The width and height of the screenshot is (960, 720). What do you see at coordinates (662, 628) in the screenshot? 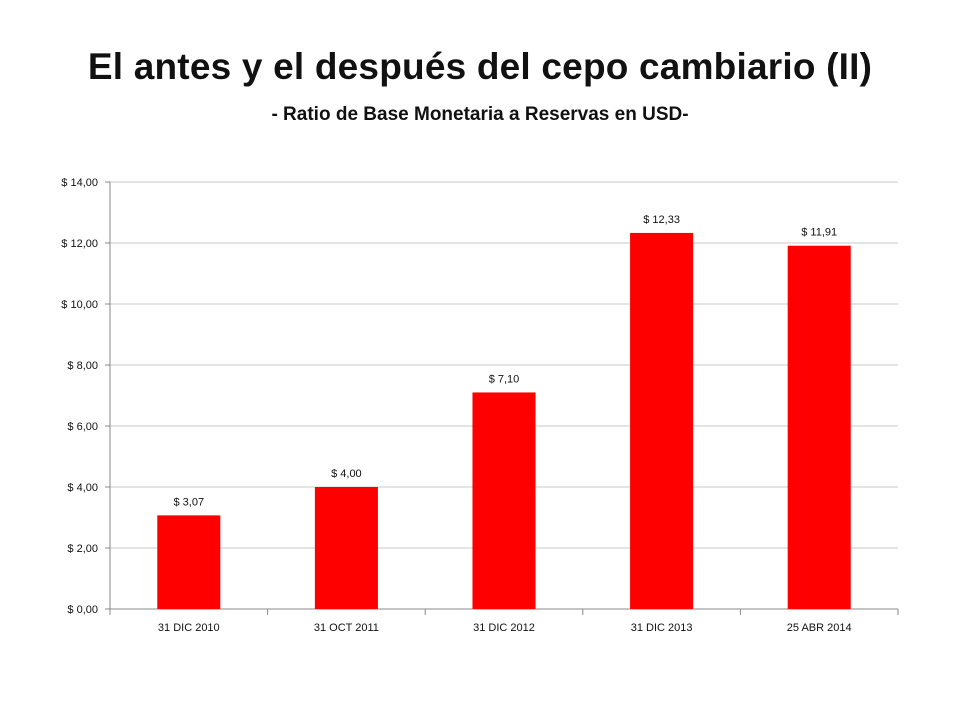
I see `x-category-label: 31 DIC 2013` at bounding box center [662, 628].